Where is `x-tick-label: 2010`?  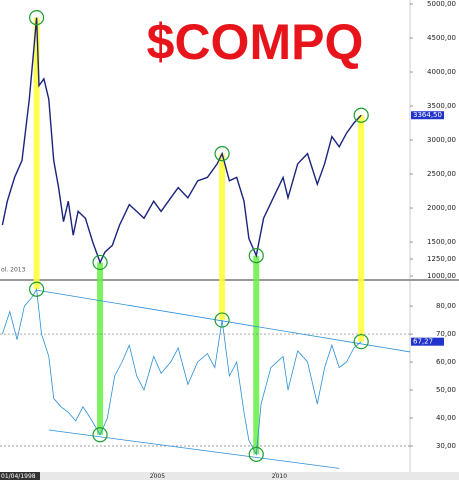
x-tick-label: 2010 is located at coordinates (279, 476).